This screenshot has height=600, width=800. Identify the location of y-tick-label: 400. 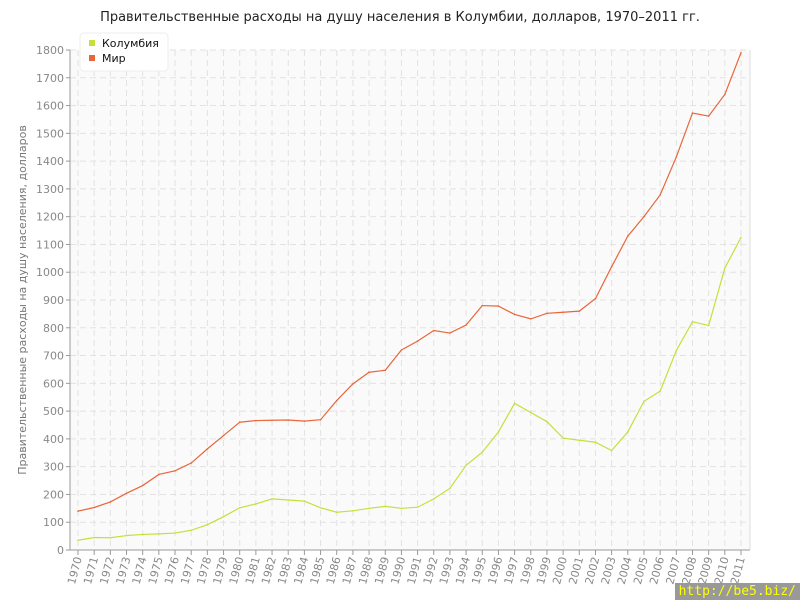
(53, 439).